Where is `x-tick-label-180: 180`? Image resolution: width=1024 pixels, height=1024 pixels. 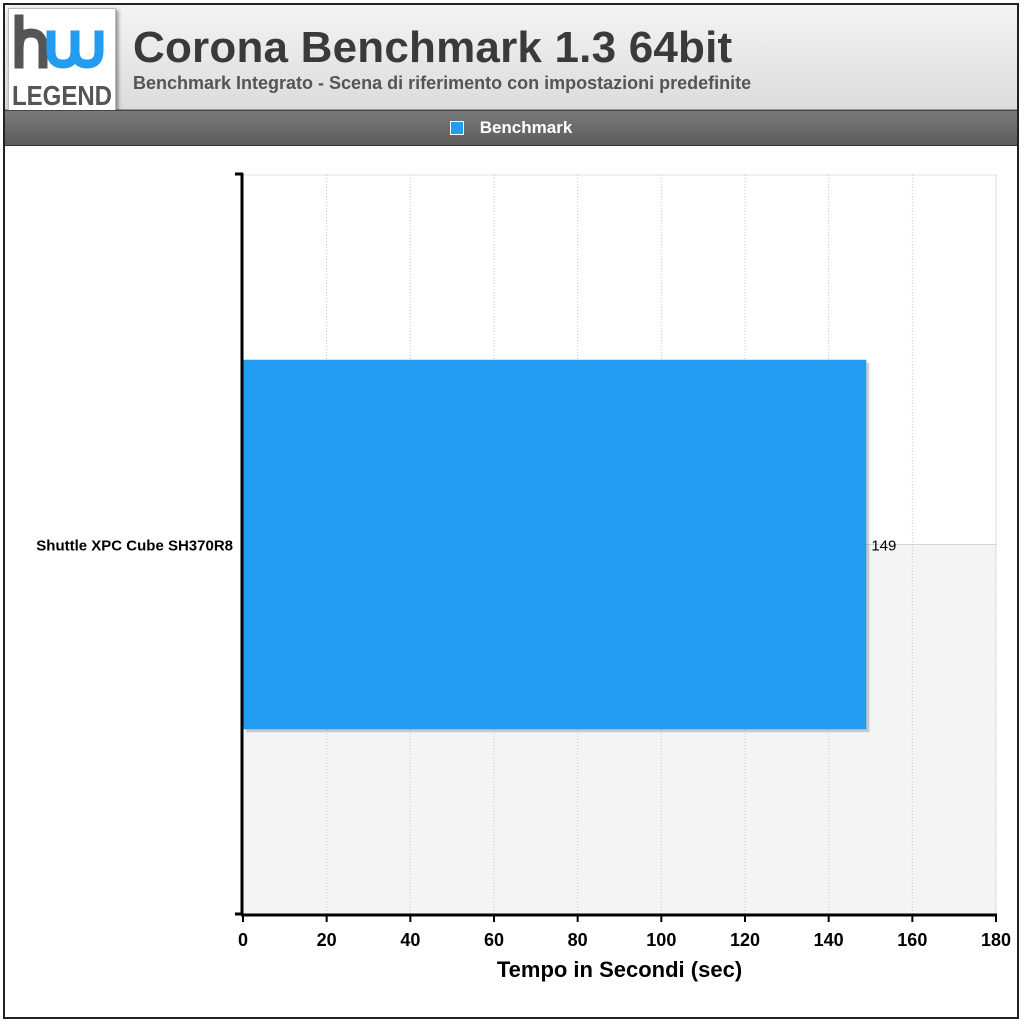
x-tick-label-180: 180 is located at coordinates (996, 940).